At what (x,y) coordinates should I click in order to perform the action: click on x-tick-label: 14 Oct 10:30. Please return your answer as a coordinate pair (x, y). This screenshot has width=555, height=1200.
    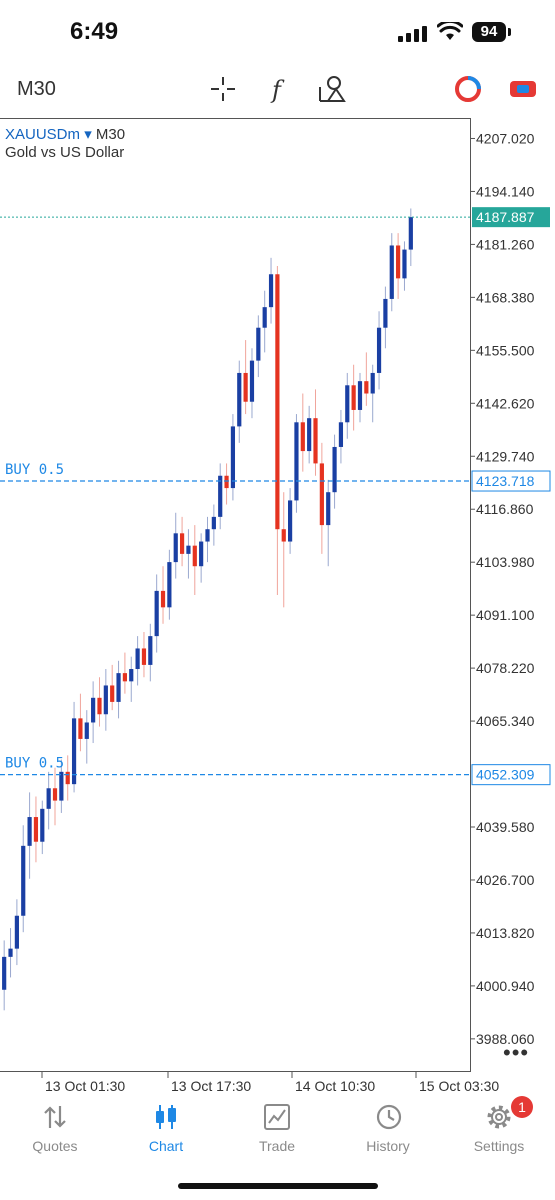
    Looking at the image, I should click on (335, 1085).